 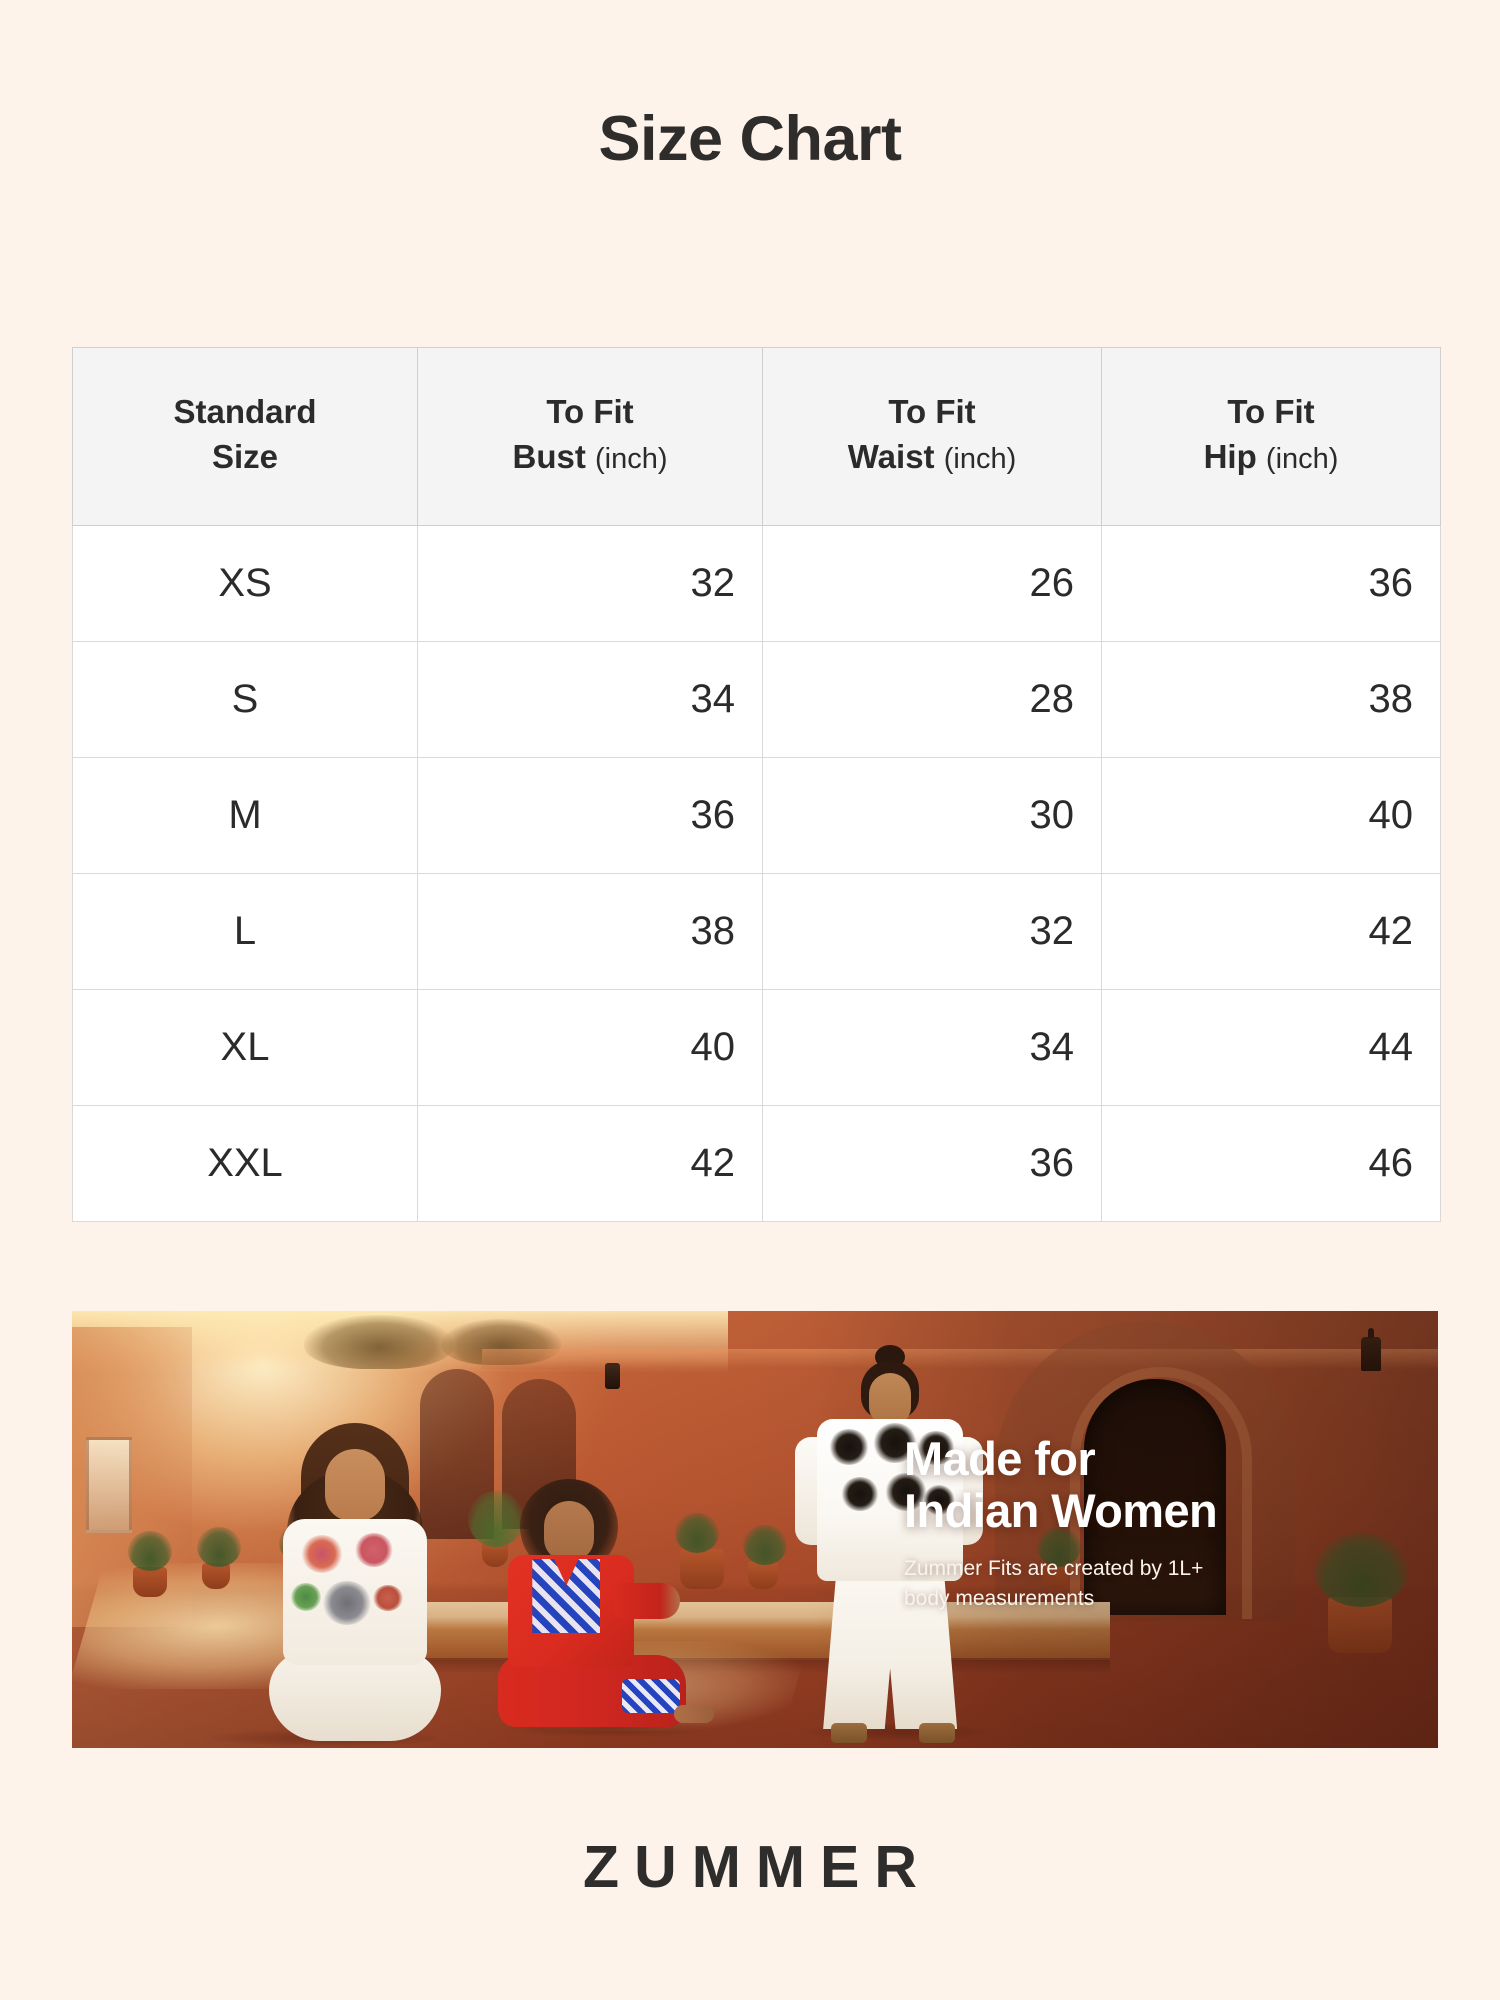 I want to click on cell-hip: 36, so click(x=1271, y=583).